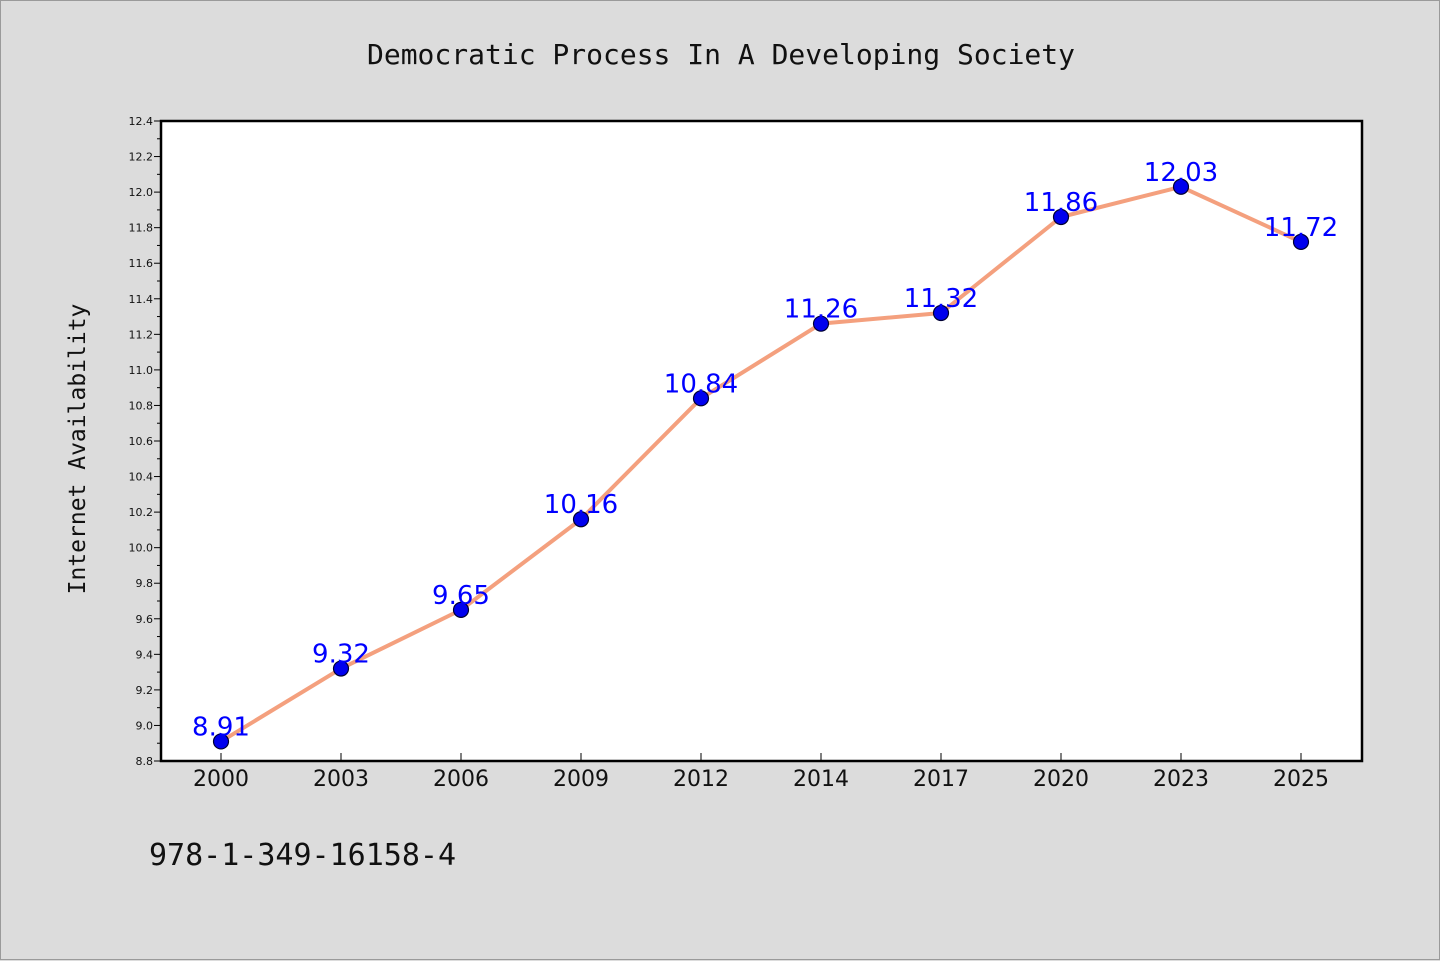  What do you see at coordinates (78, 449) in the screenshot?
I see `y-axis-label: Internet Availability` at bounding box center [78, 449].